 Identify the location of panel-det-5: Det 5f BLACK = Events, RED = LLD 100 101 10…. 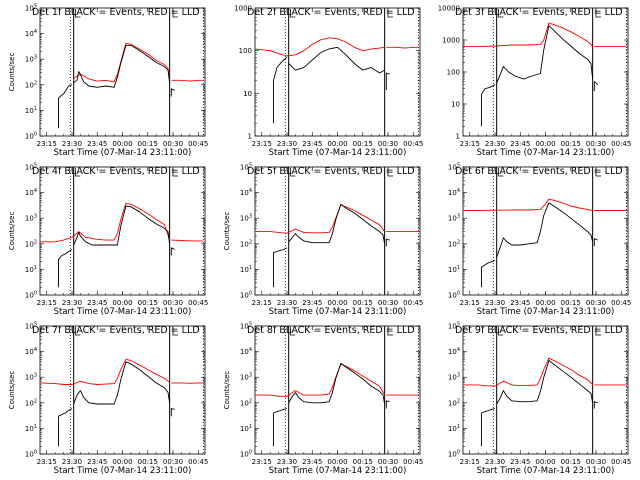
(323, 240).